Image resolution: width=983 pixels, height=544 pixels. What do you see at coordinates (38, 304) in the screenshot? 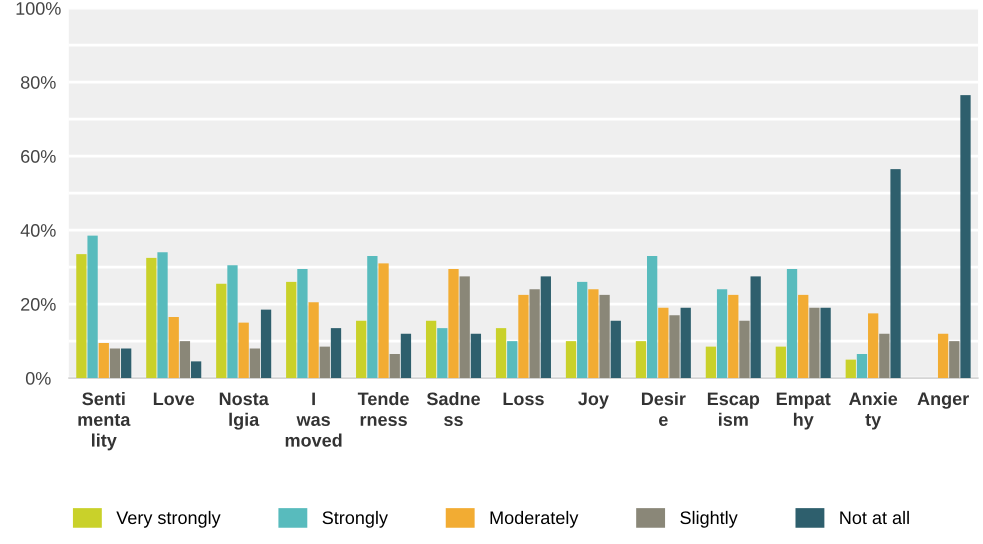
I see `y-tick-label: 20%` at bounding box center [38, 304].